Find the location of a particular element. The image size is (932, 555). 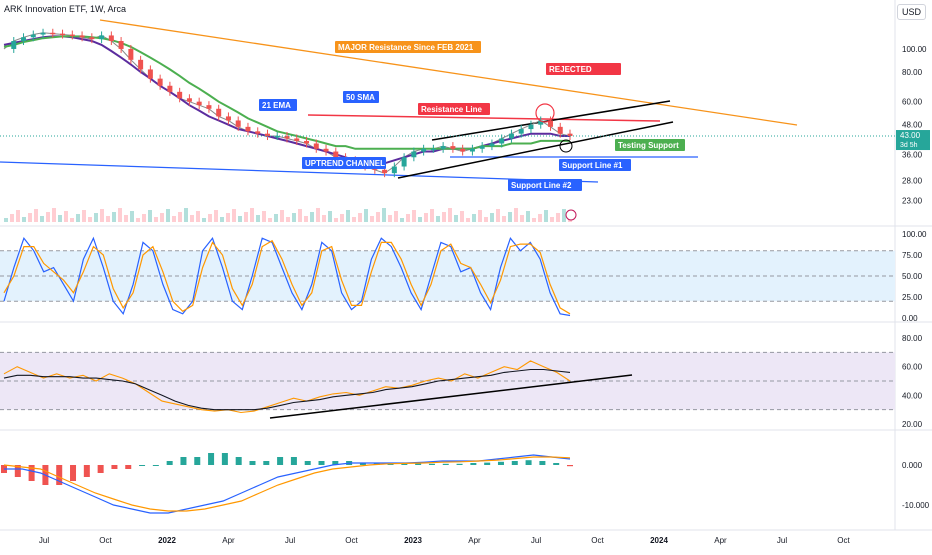

price-tick-label: 48.00 is located at coordinates (912, 125).